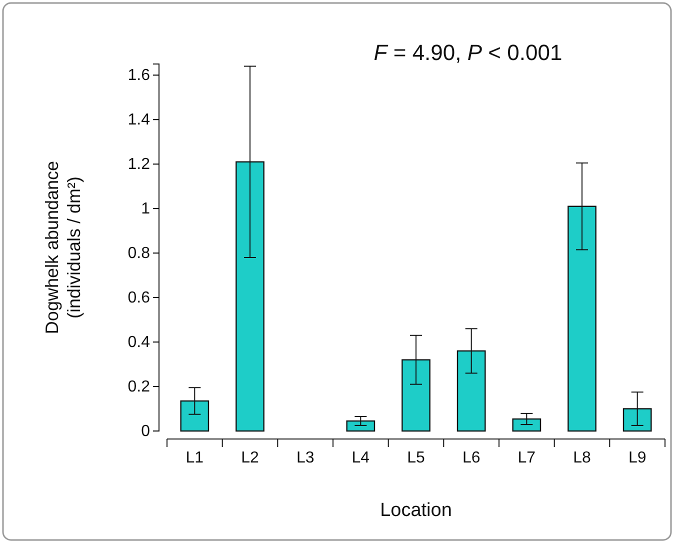 This screenshot has height=544, width=675. Describe the element at coordinates (416, 457) in the screenshot. I see `x-tick-label: L5` at that location.